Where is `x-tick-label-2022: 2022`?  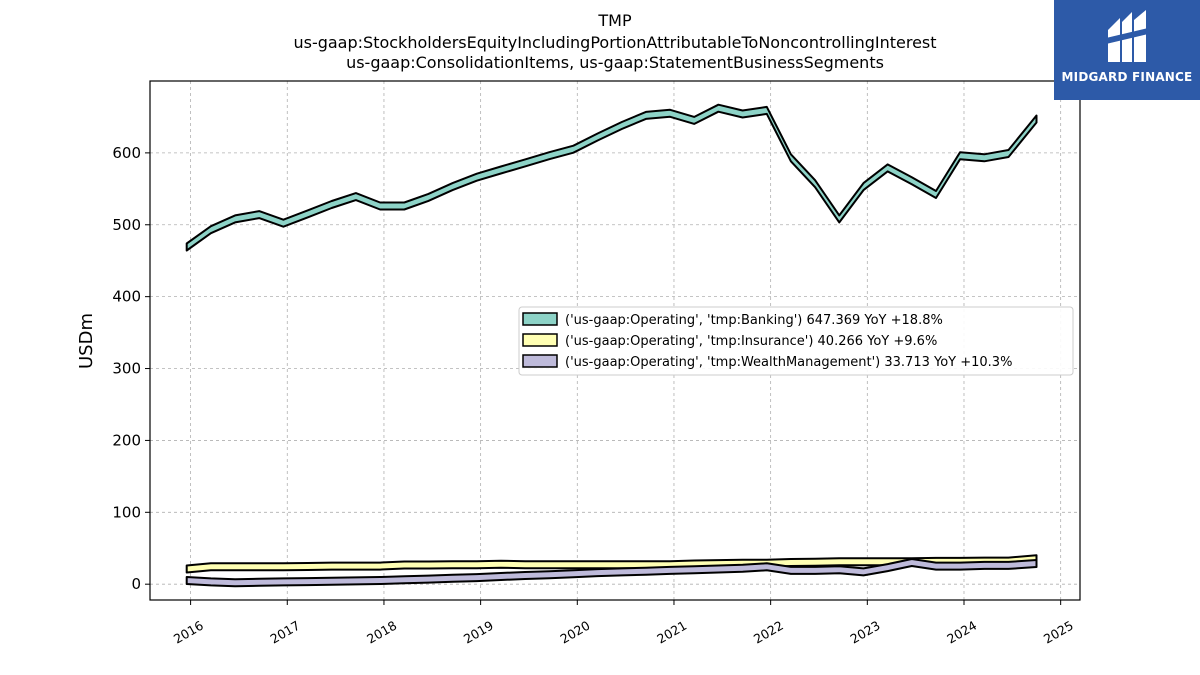
x-tick-label-2022: 2022 is located at coordinates (768, 632).